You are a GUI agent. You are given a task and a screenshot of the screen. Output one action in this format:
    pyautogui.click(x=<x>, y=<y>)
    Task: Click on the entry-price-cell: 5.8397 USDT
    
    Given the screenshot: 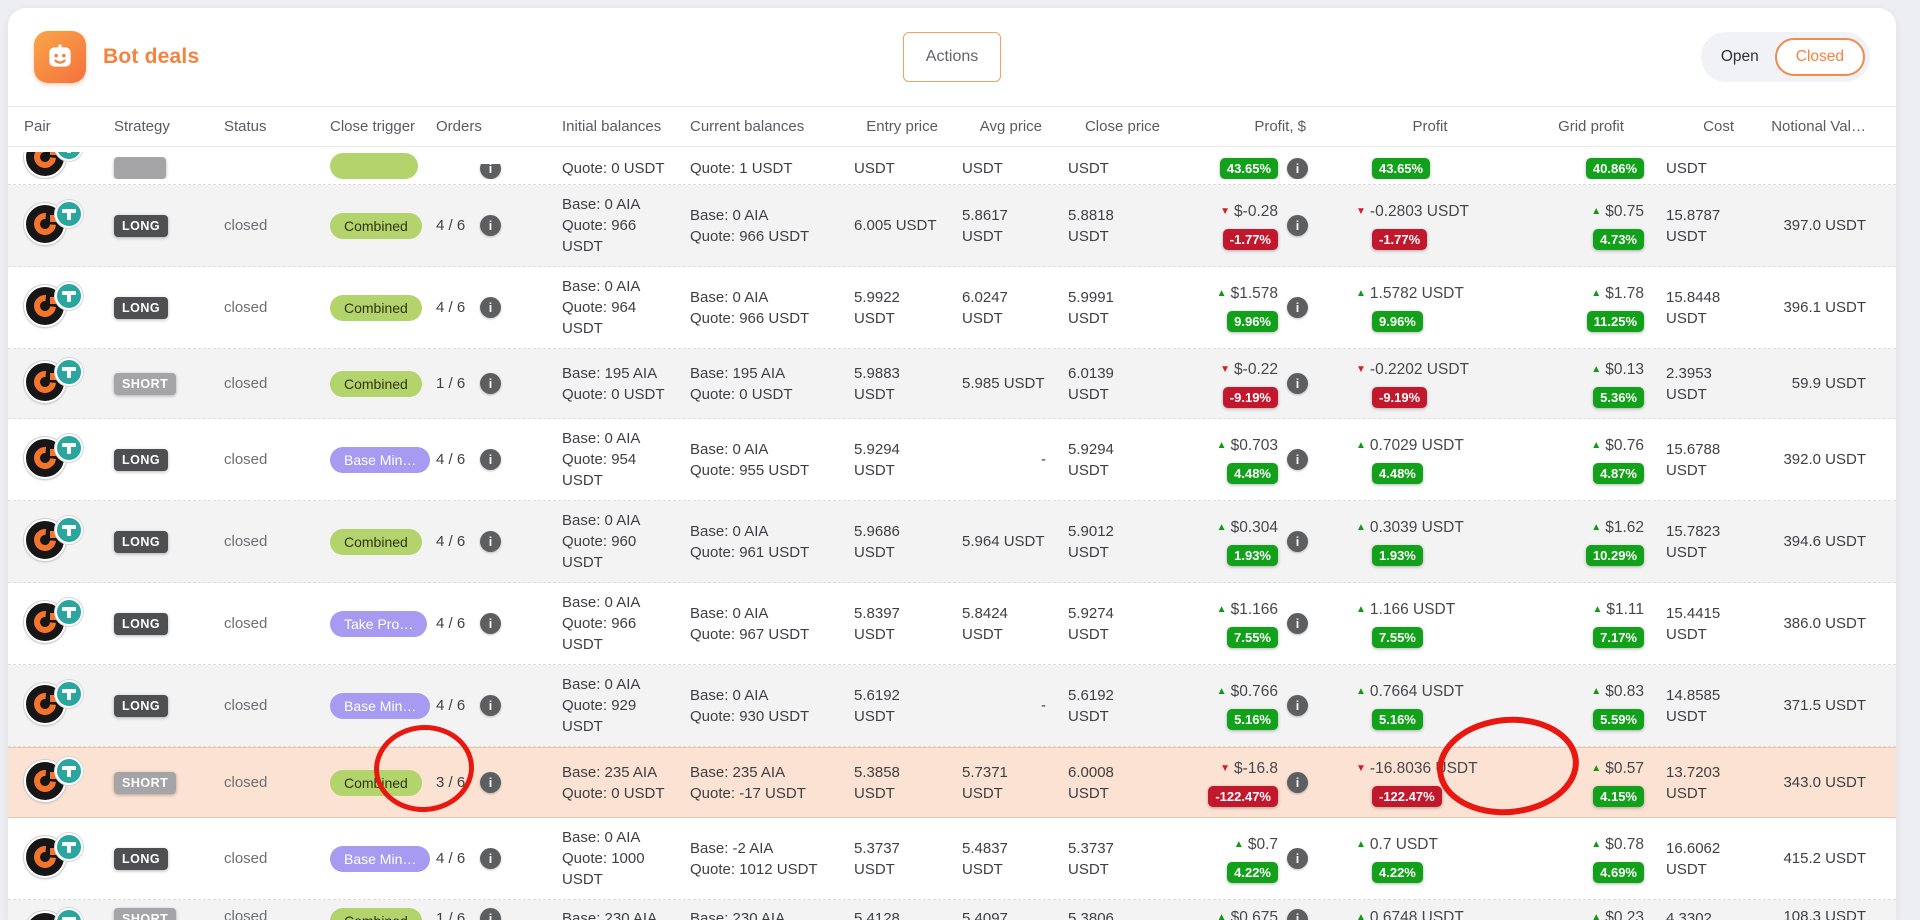 What is the action you would take?
    pyautogui.click(x=887, y=624)
    